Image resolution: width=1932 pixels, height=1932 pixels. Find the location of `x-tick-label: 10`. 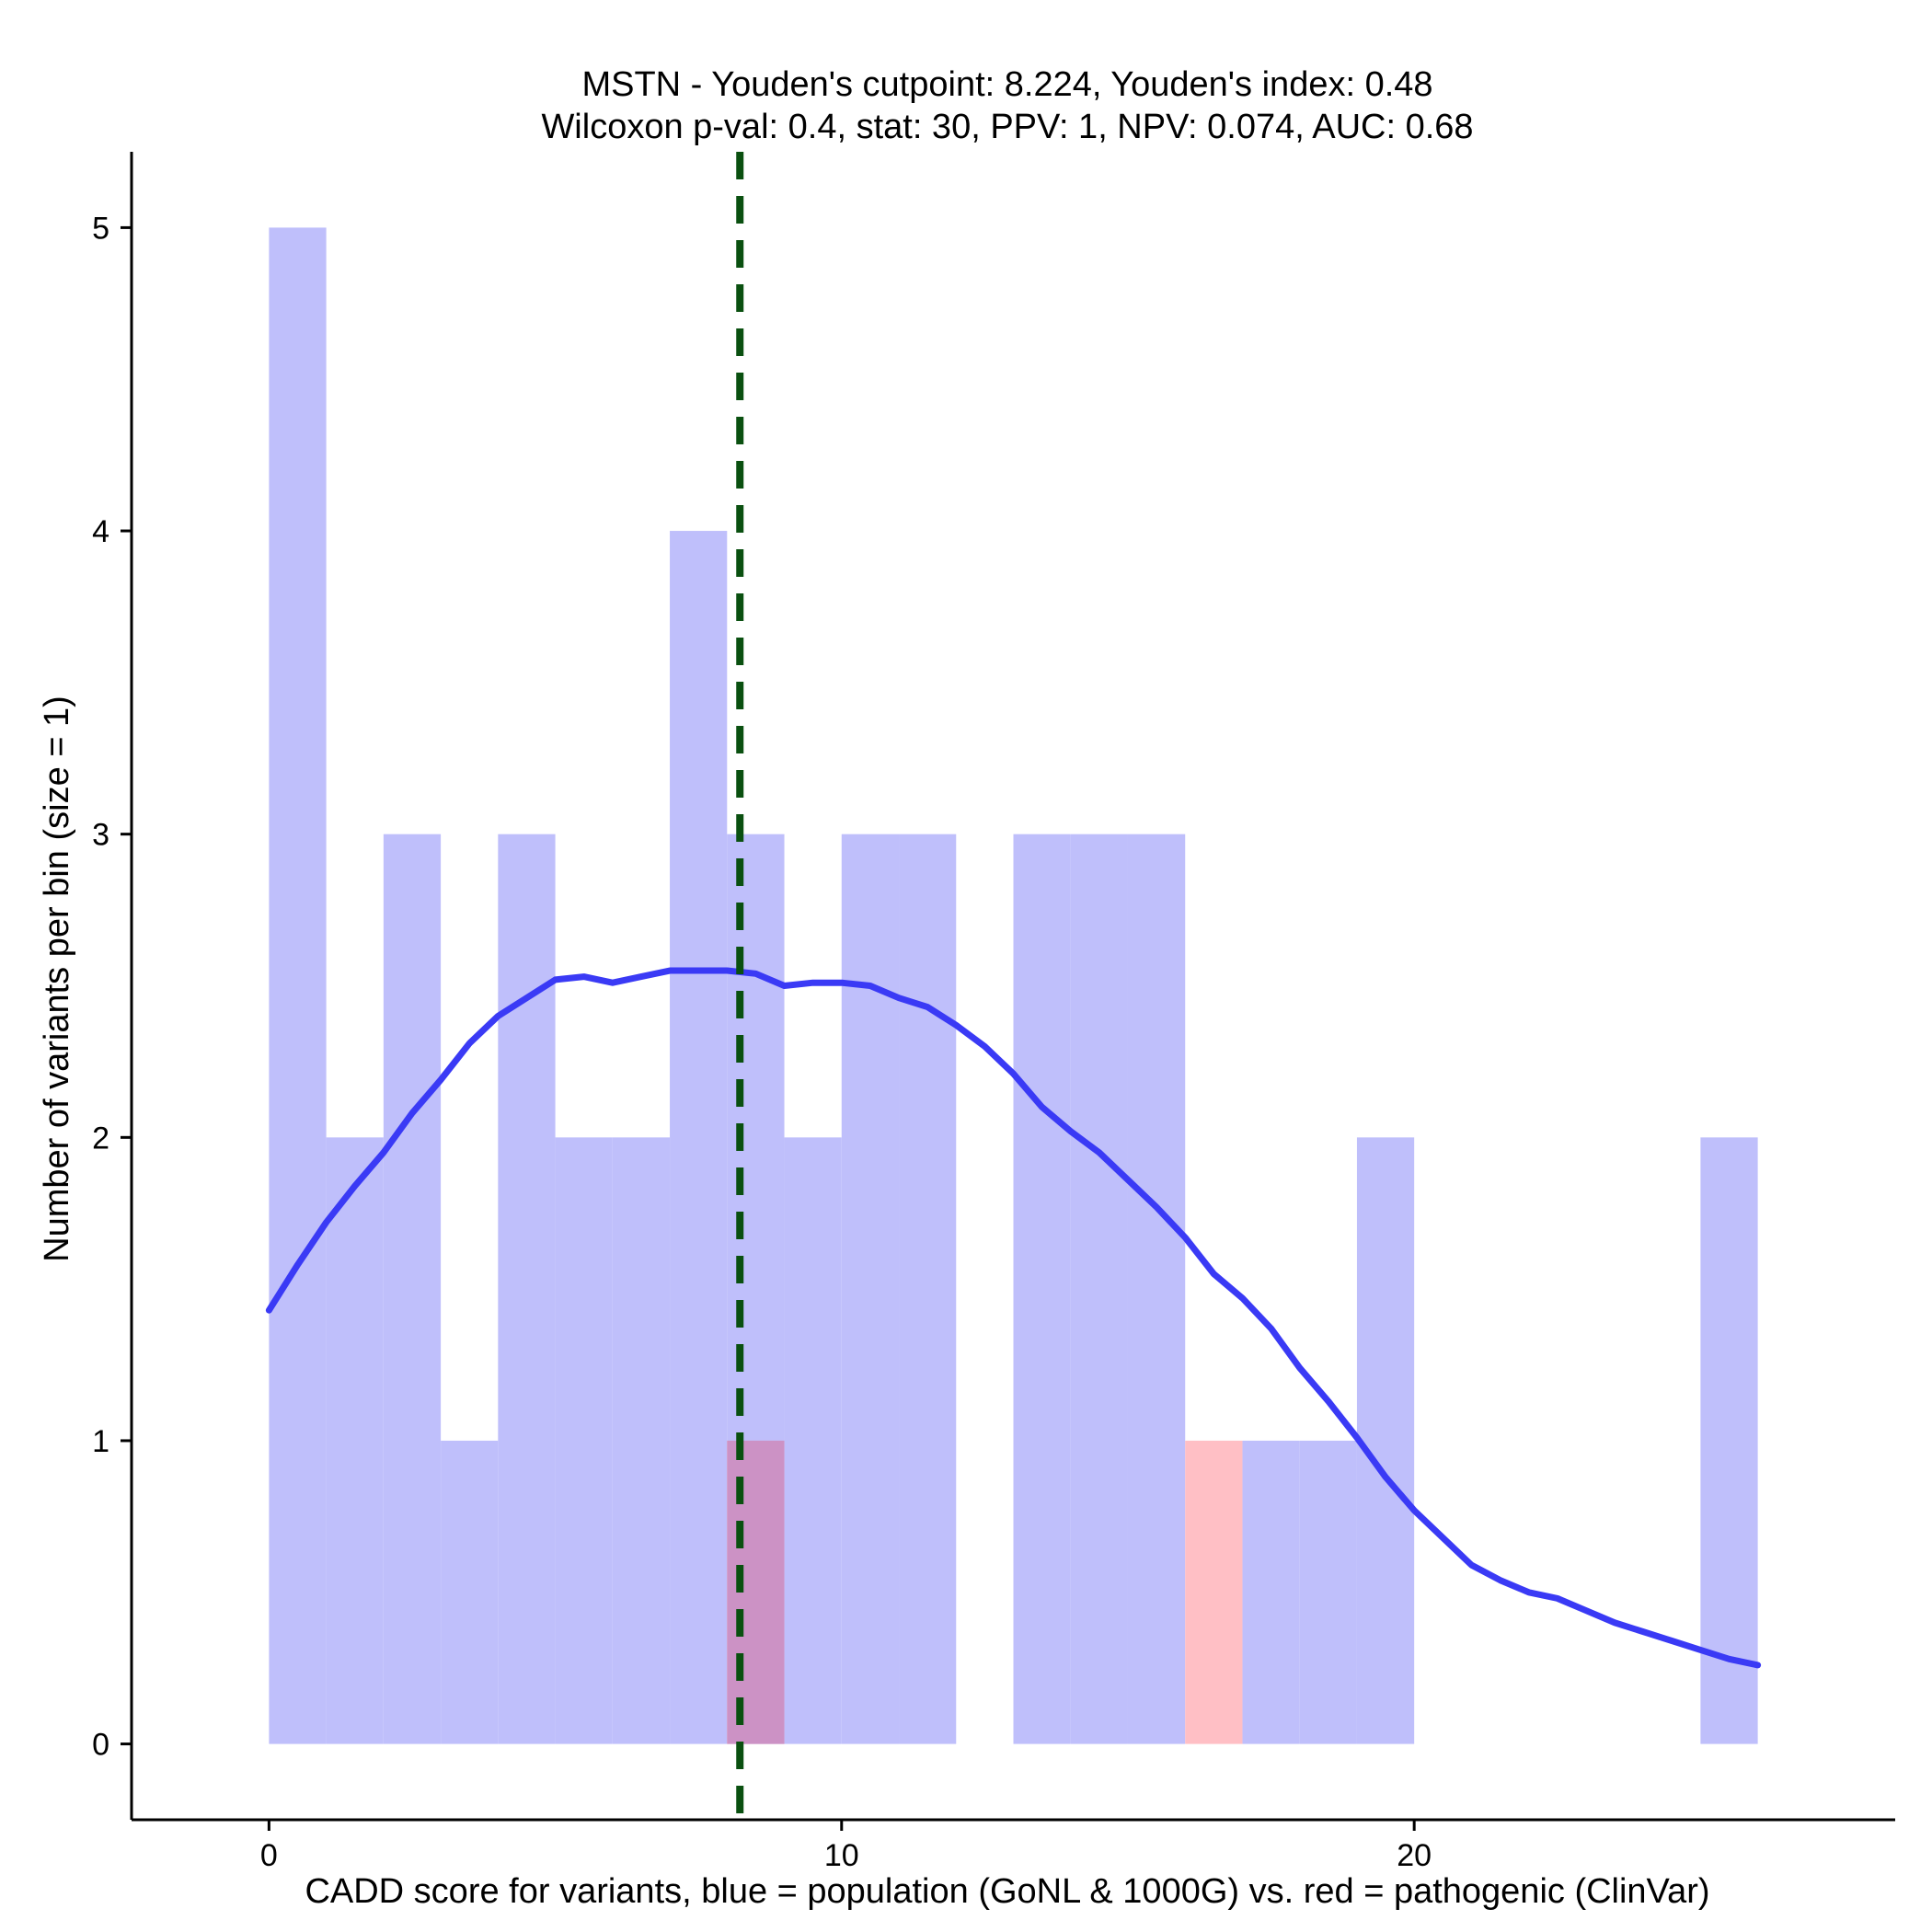

x-tick-label: 10 is located at coordinates (841, 1855).